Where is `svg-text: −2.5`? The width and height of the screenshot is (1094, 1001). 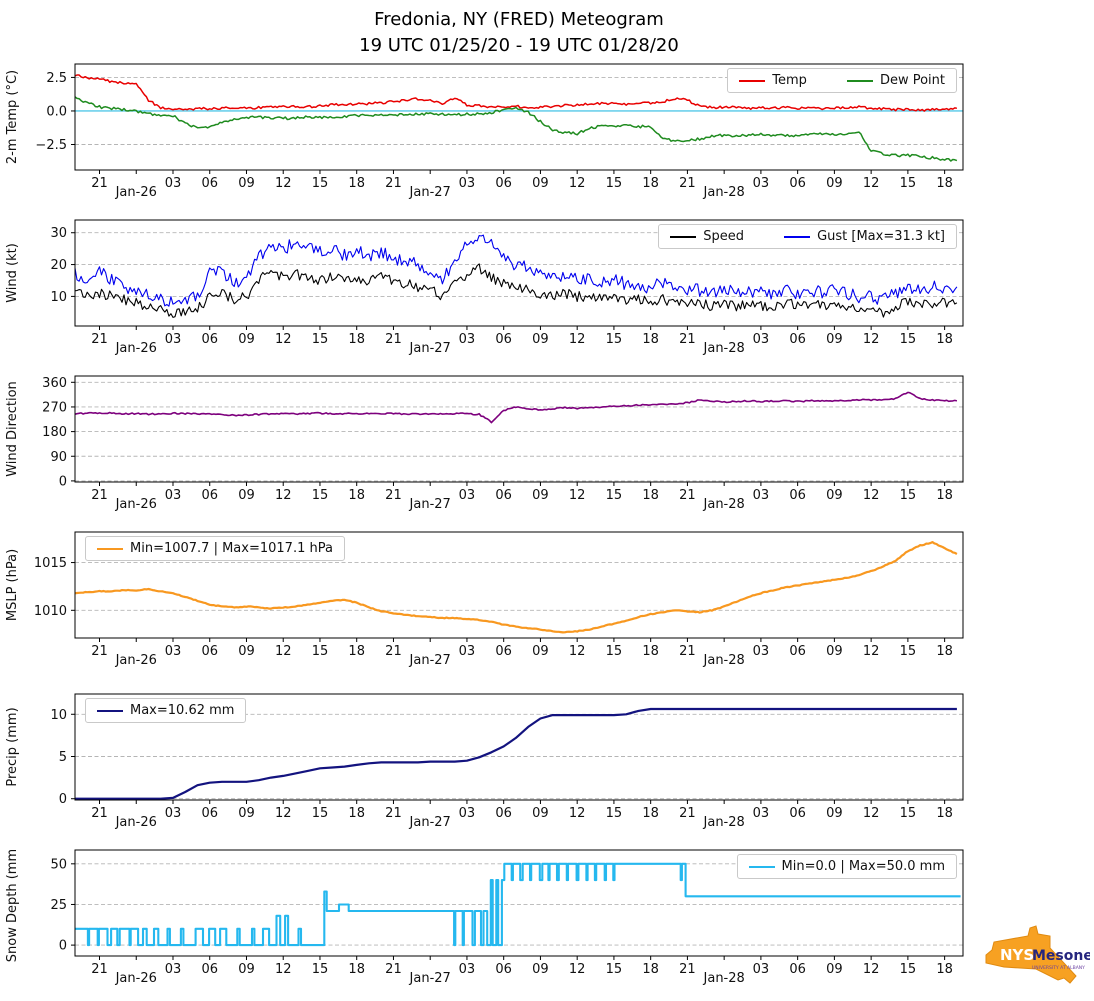 svg-text: −2.5 is located at coordinates (51, 145).